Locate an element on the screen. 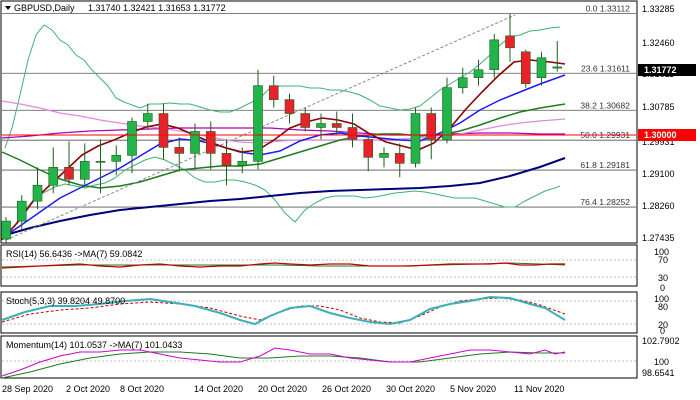  momentum-axis-tick: 100 is located at coordinates (661, 362).